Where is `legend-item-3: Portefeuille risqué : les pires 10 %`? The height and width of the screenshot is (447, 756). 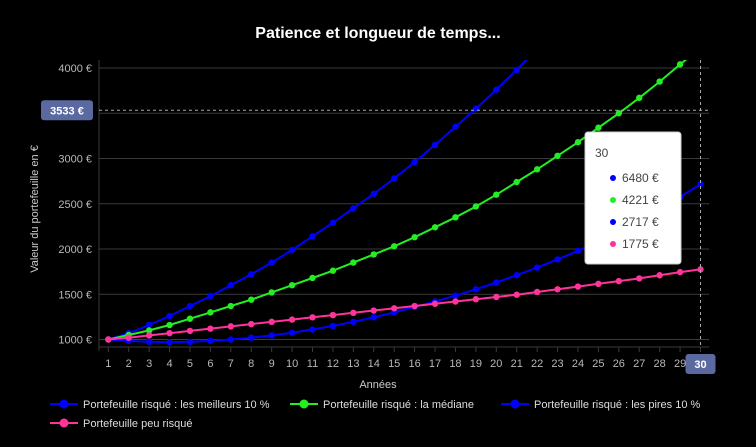
legend-item-3: Portefeuille risqué : les pires 10 % is located at coordinates (601, 405).